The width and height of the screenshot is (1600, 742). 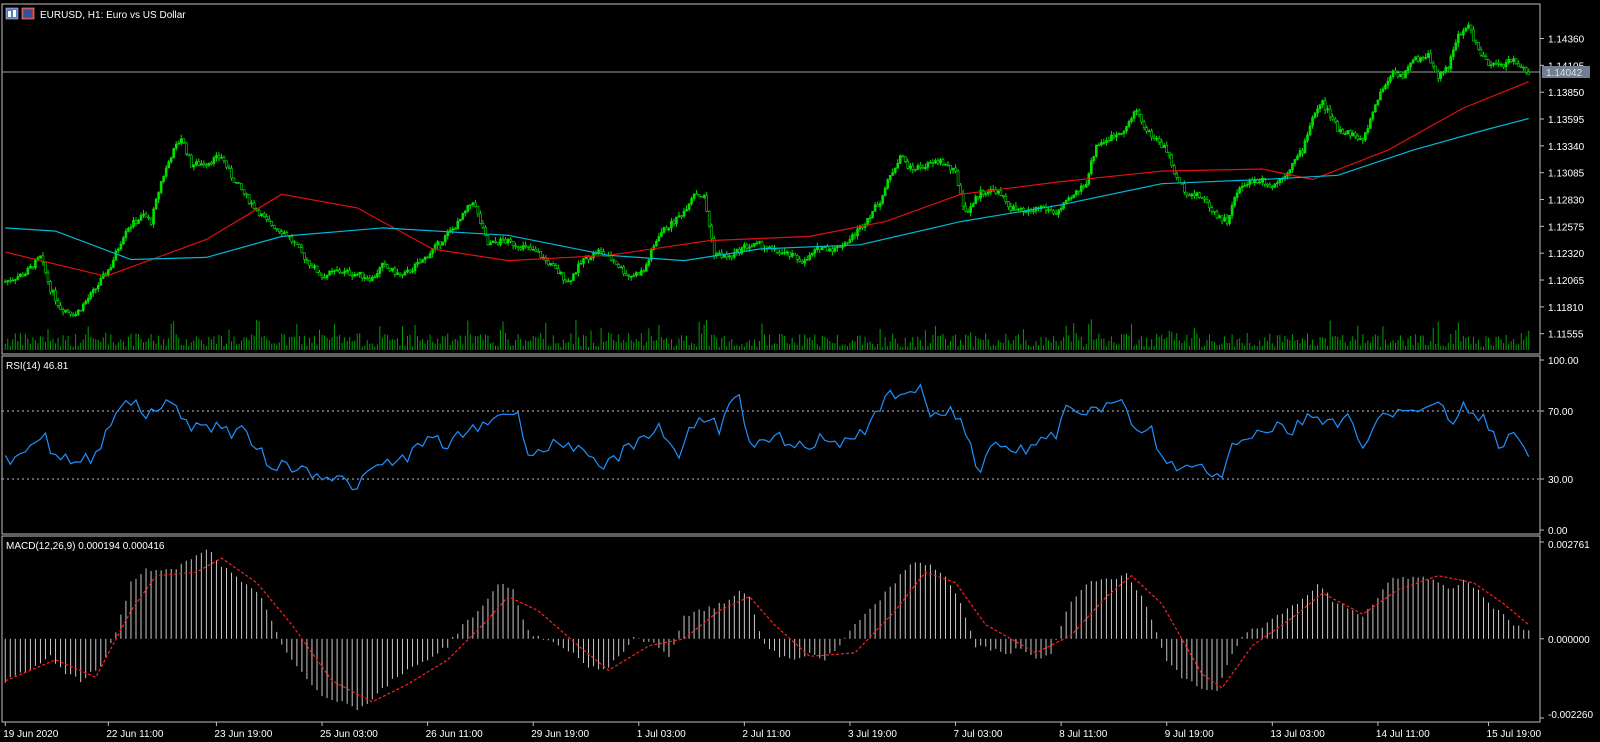 What do you see at coordinates (1297, 734) in the screenshot?
I see `time-tick-label: 13 Jul 03:00` at bounding box center [1297, 734].